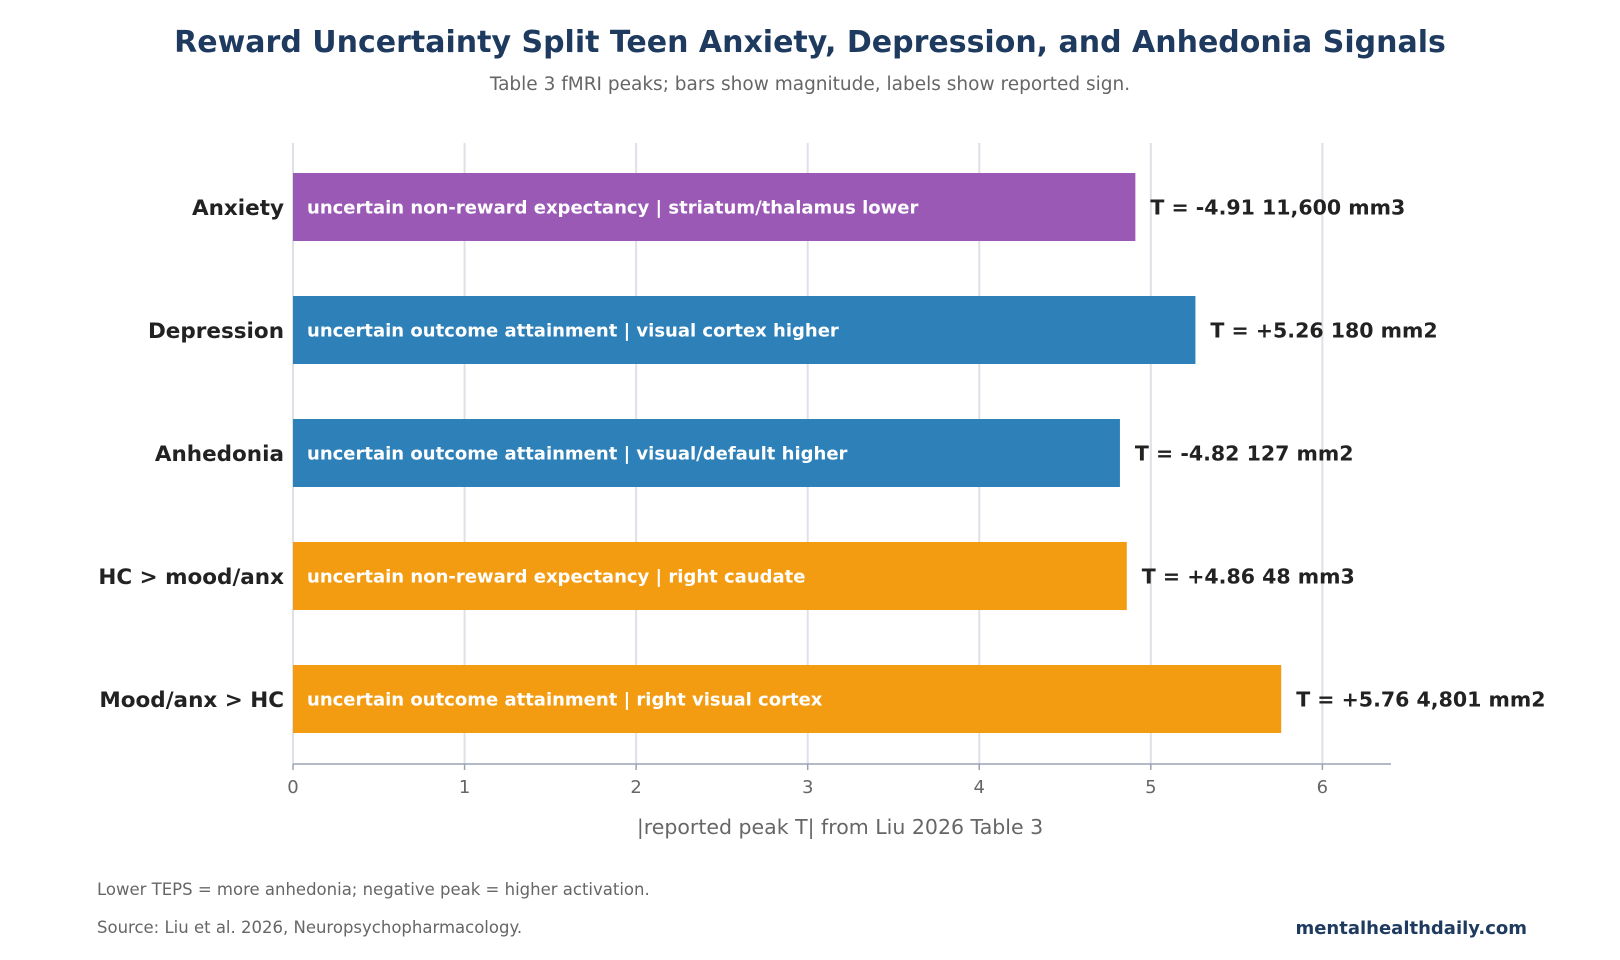 This screenshot has height=960, width=1620. Describe the element at coordinates (635, 787) in the screenshot. I see `x-tick-label-2: 2` at that location.